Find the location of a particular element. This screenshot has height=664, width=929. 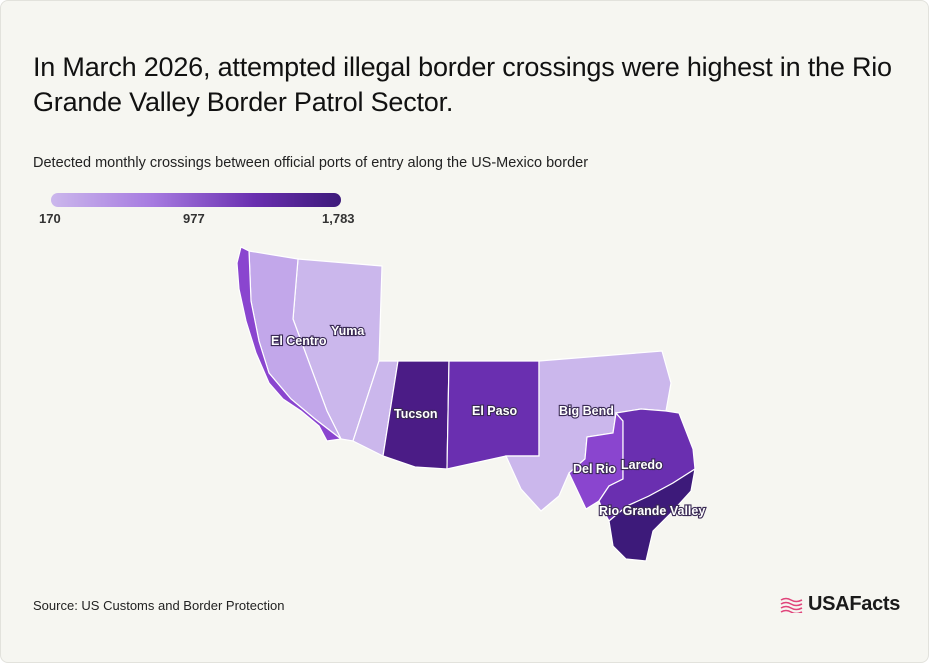

label-big-bend: Big Bend is located at coordinates (586, 411).